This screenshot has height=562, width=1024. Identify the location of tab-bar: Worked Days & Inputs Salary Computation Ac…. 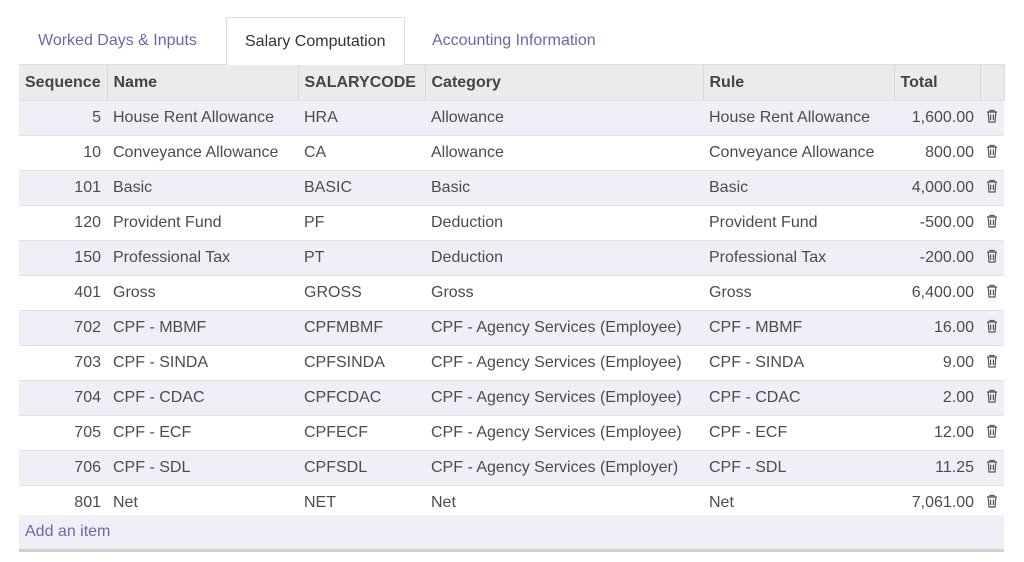
(511, 41).